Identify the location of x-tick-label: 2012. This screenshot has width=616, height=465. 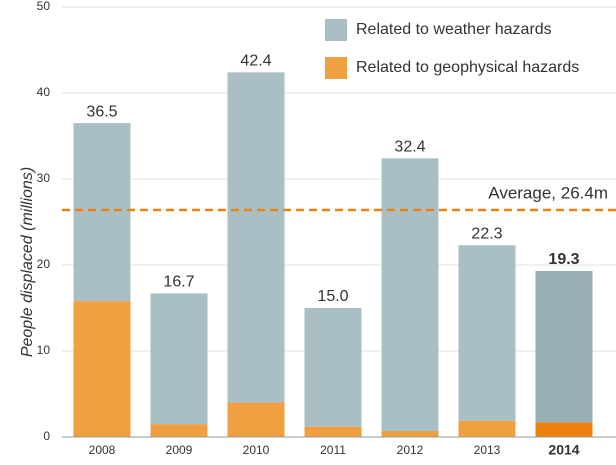
(410, 450).